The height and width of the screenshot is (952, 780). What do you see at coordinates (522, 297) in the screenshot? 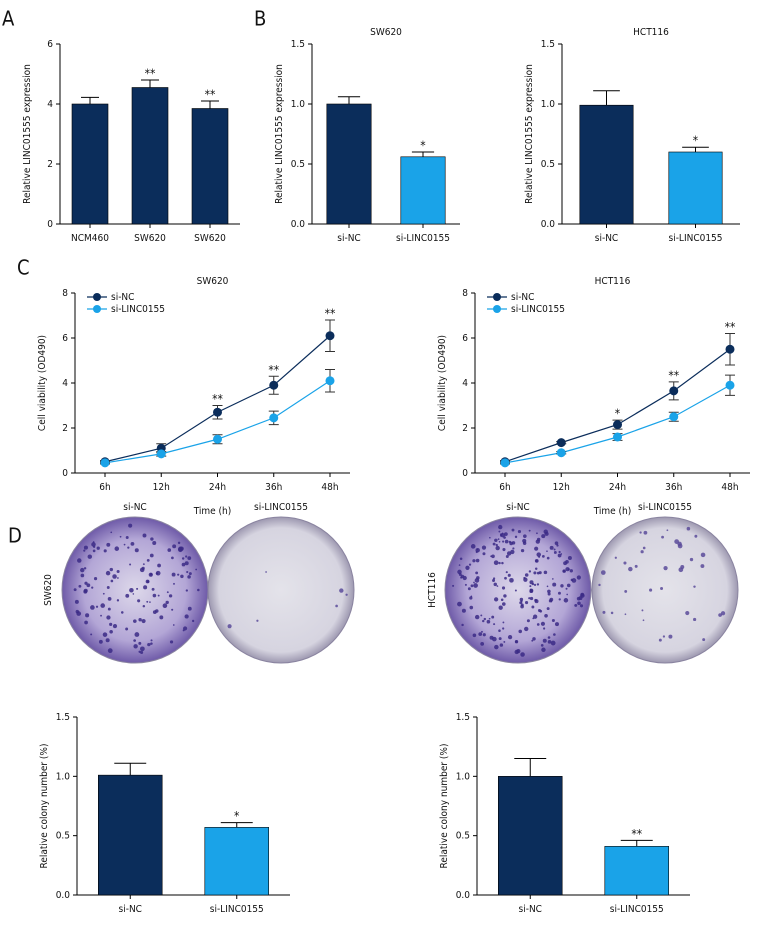
I see `legend-label: si-NC` at bounding box center [522, 297].